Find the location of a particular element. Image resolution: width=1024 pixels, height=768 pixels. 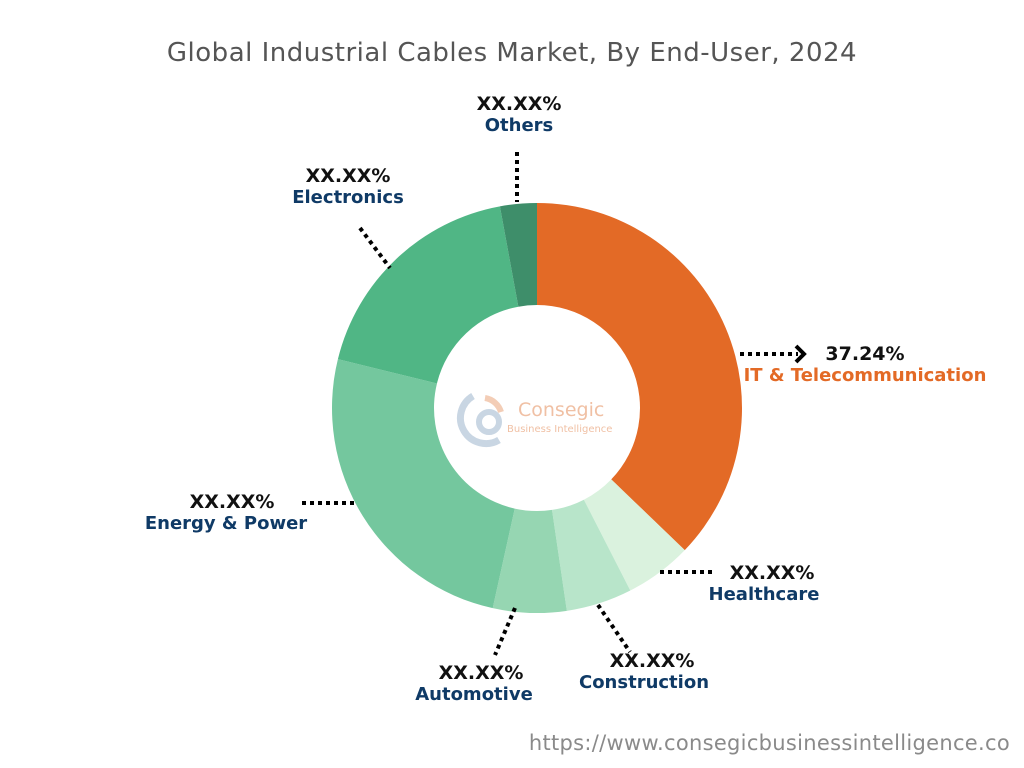

label-others: XX.XX% Others is located at coordinates (519, 114).